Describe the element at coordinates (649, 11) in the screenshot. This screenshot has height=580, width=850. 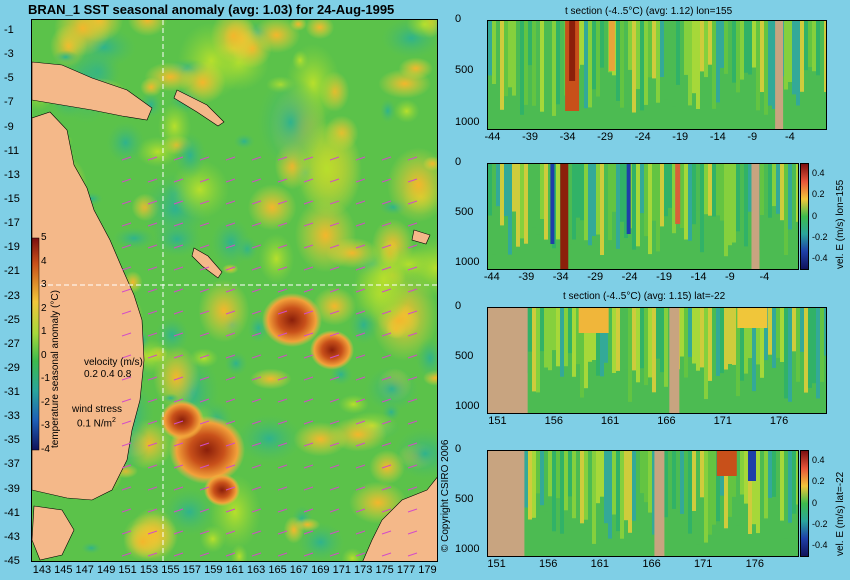
I see `section-1-title: t section (-4..5°C) (avg: 1.12) lon=155` at that location.